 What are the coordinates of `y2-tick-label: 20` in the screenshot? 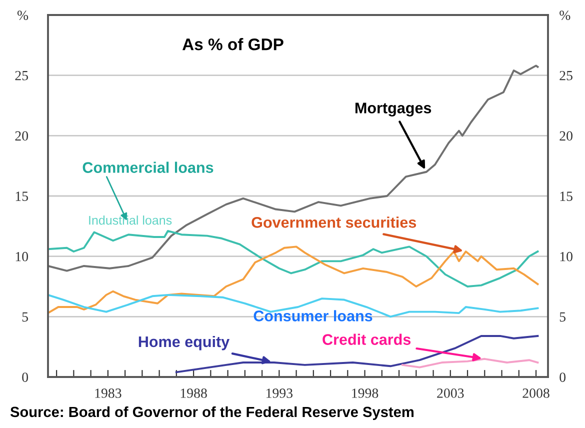 It's located at (566, 136).